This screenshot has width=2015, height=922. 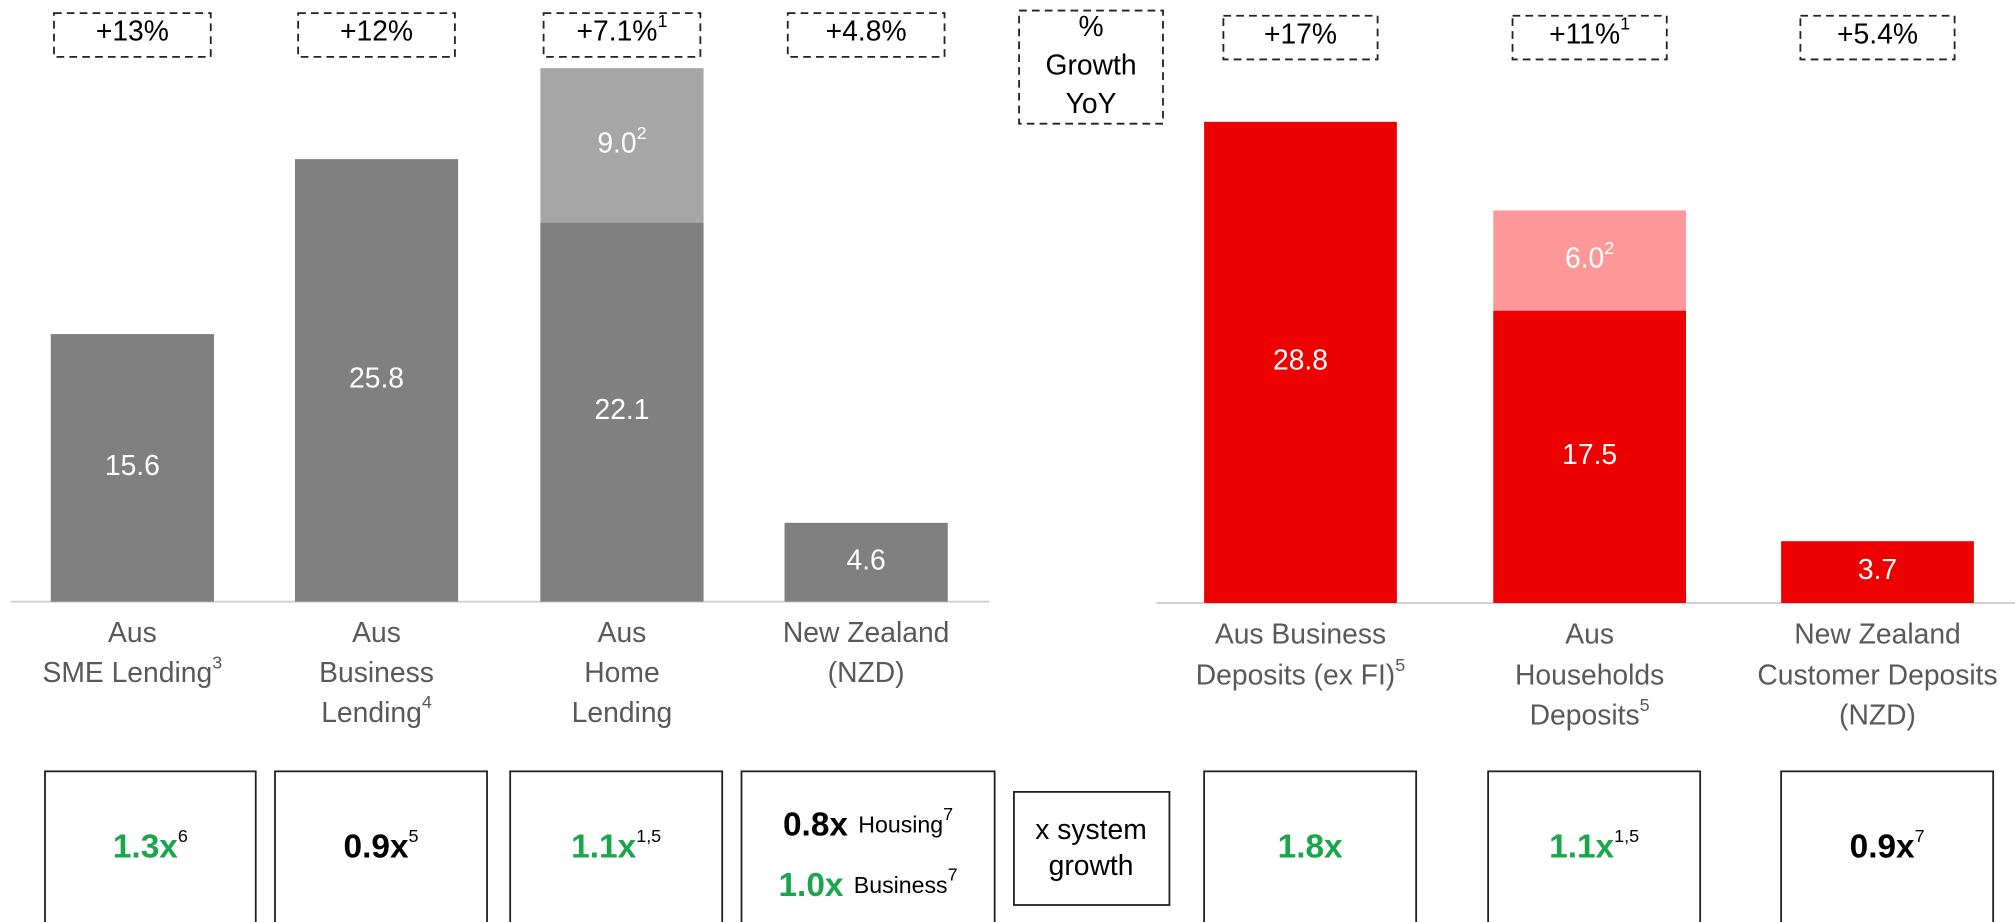 I want to click on growth-label: +12%, so click(x=376, y=31).